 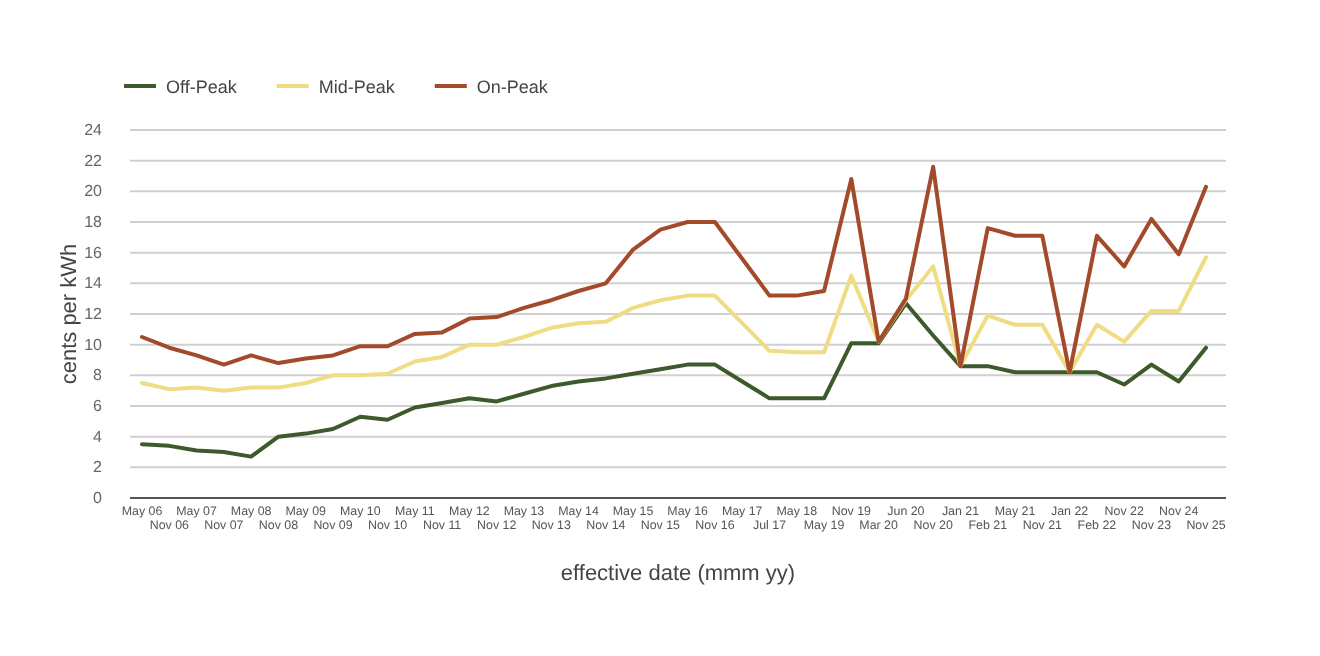 I want to click on y-tick-label: 10, so click(x=94, y=344).